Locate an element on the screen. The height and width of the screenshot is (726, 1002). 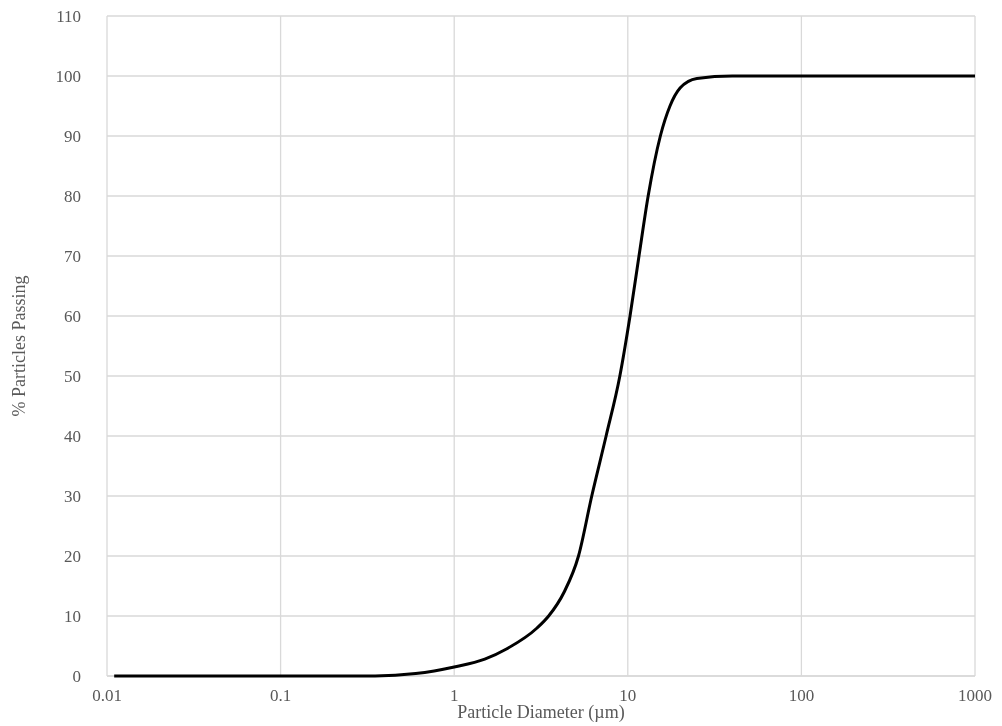
y-axis-title: % Particles Passing is located at coordinates (19, 346).